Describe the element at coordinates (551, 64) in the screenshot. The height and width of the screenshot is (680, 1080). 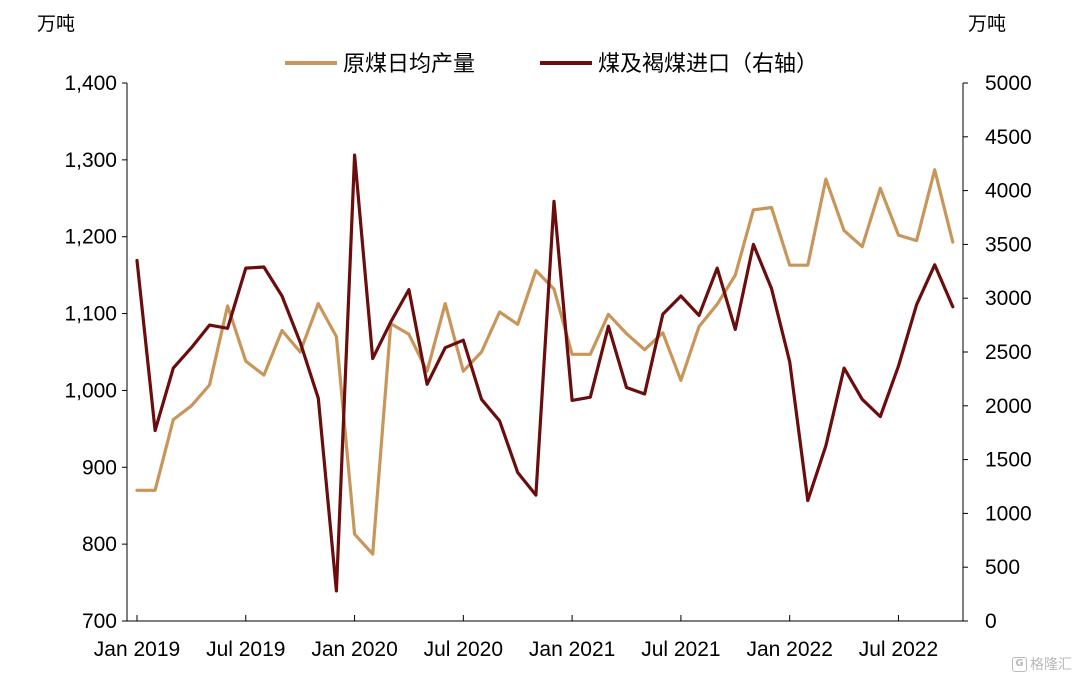
I see `legend: 原煤日均产量 煤及褐煤进口（右轴）` at that location.